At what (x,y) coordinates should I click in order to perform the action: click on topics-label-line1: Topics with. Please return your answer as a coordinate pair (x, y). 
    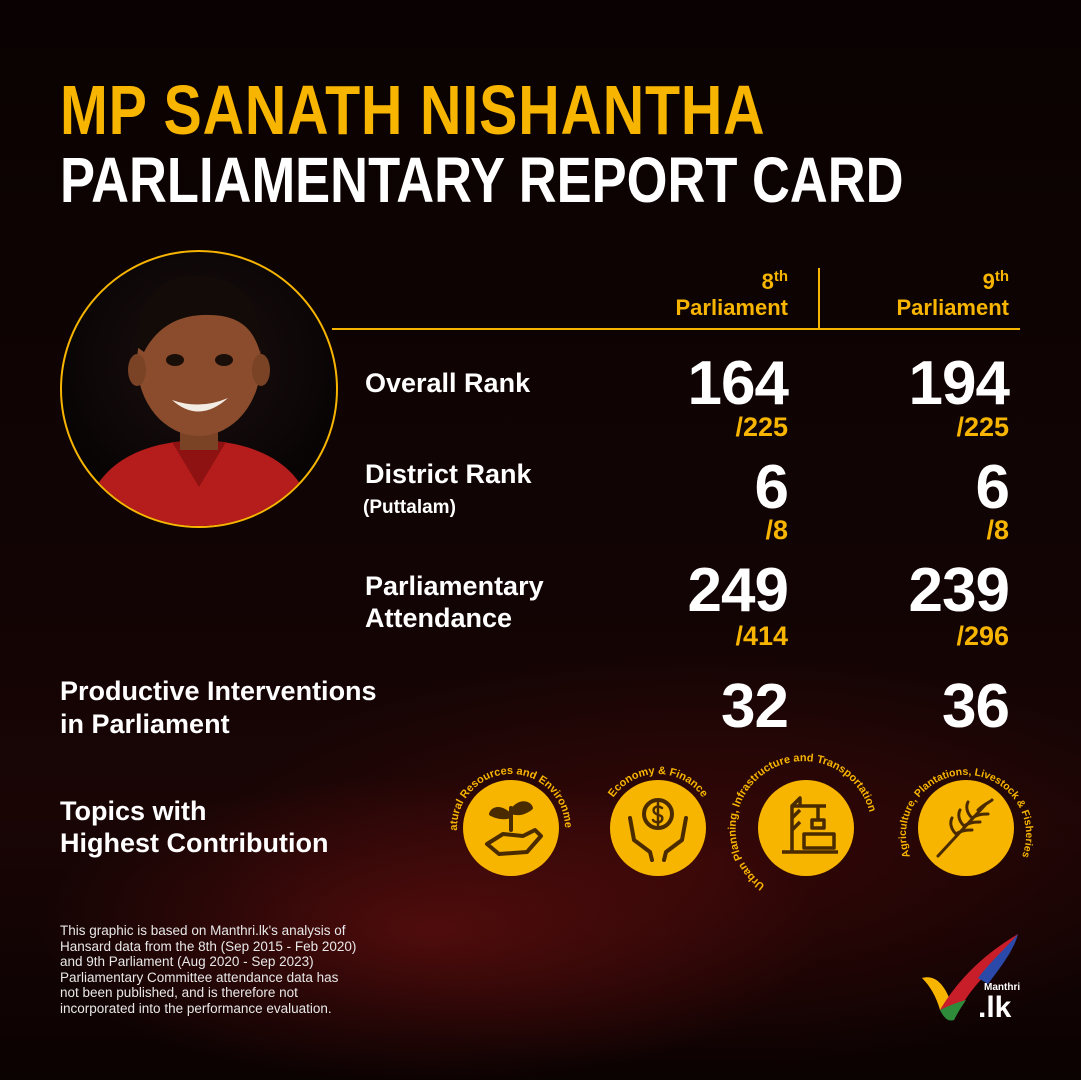
    Looking at the image, I should click on (133, 811).